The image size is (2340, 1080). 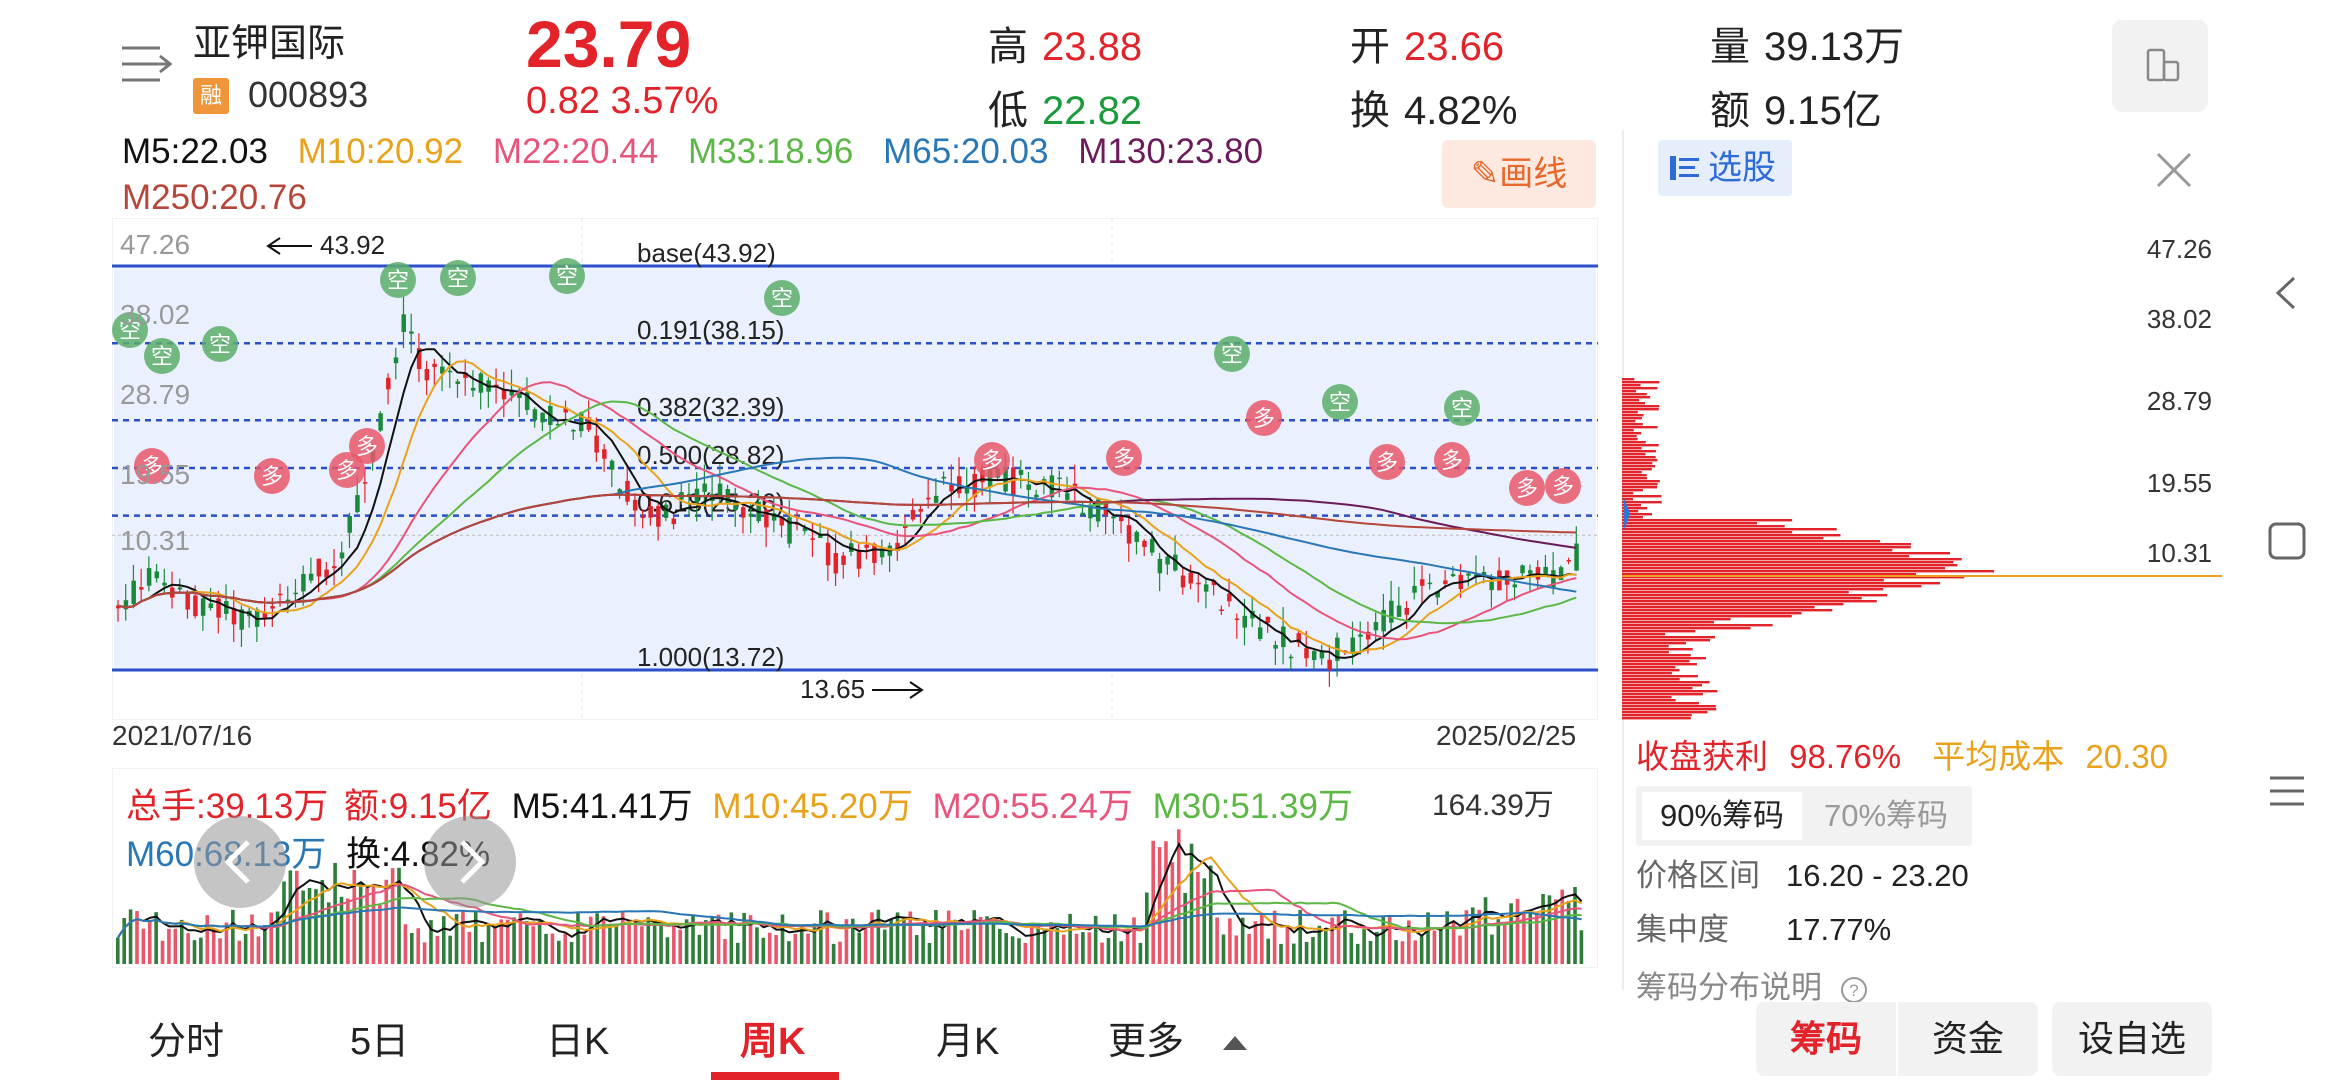 What do you see at coordinates (710, 657) in the screenshot?
I see `fib-label: 1.000(13.72)` at bounding box center [710, 657].